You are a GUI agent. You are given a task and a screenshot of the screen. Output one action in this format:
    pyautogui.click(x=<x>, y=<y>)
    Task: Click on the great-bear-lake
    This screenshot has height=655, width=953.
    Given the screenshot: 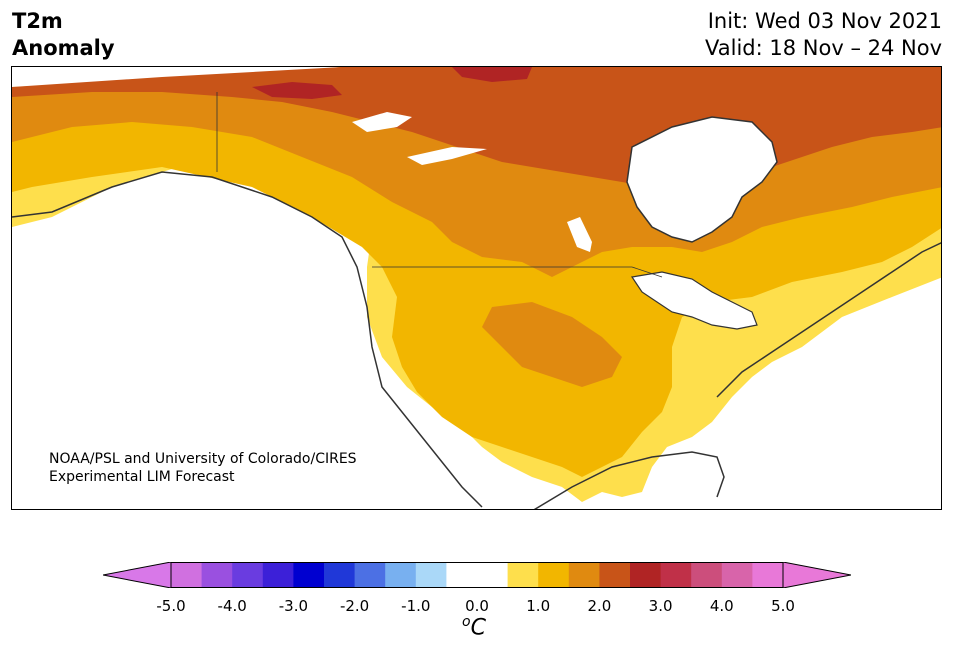 What is the action you would take?
    pyautogui.click(x=382, y=122)
    